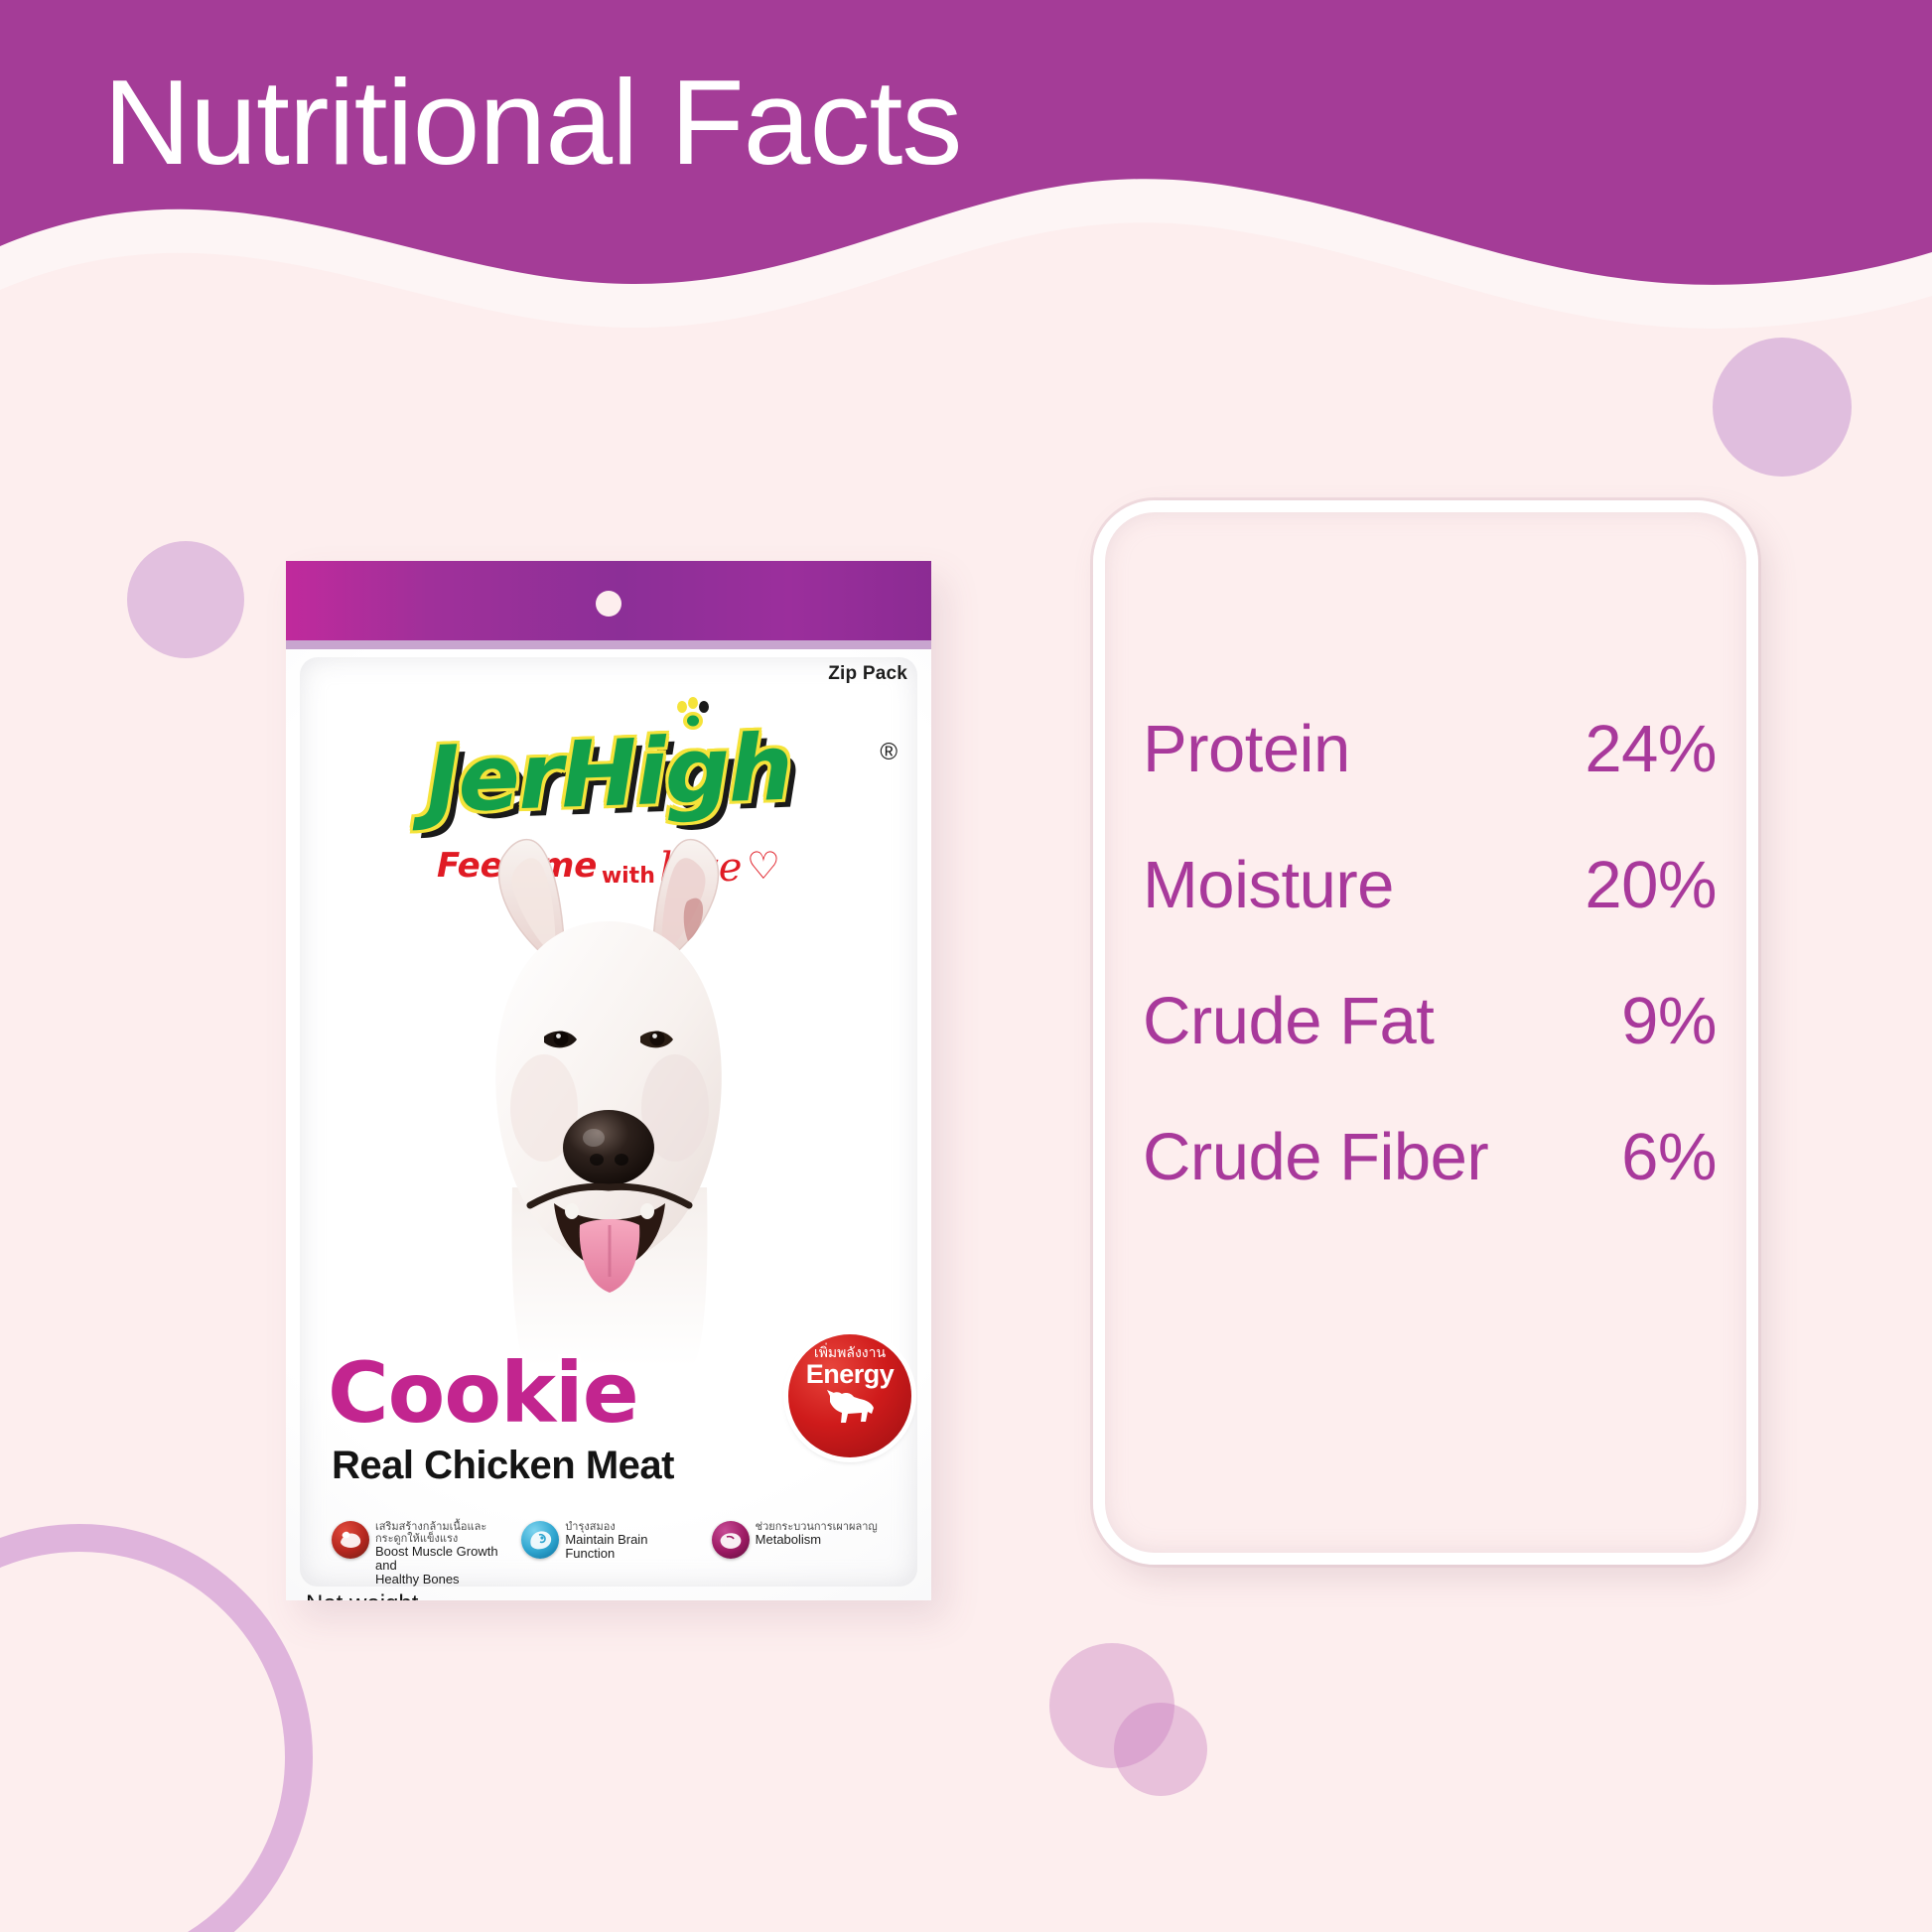  I want to click on tagline-with: with, so click(628, 877).